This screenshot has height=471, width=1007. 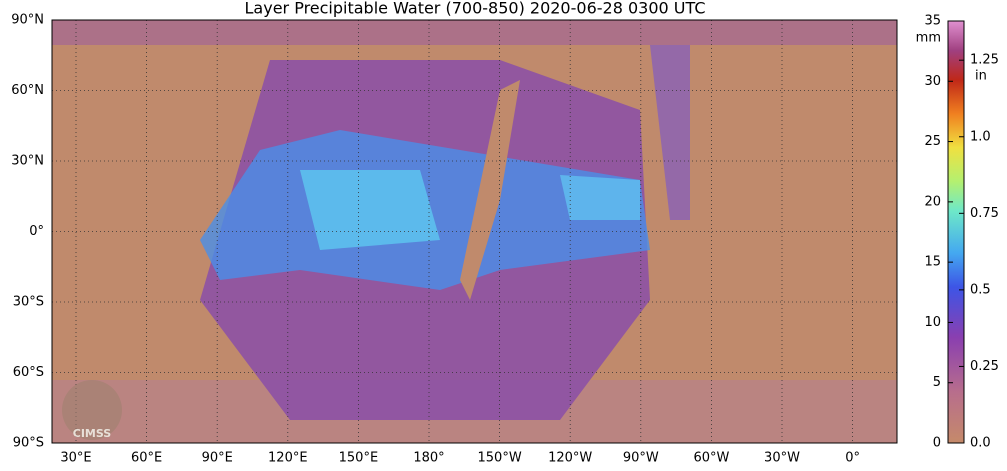 I want to click on mm-tick-label: 30, so click(x=932, y=81).